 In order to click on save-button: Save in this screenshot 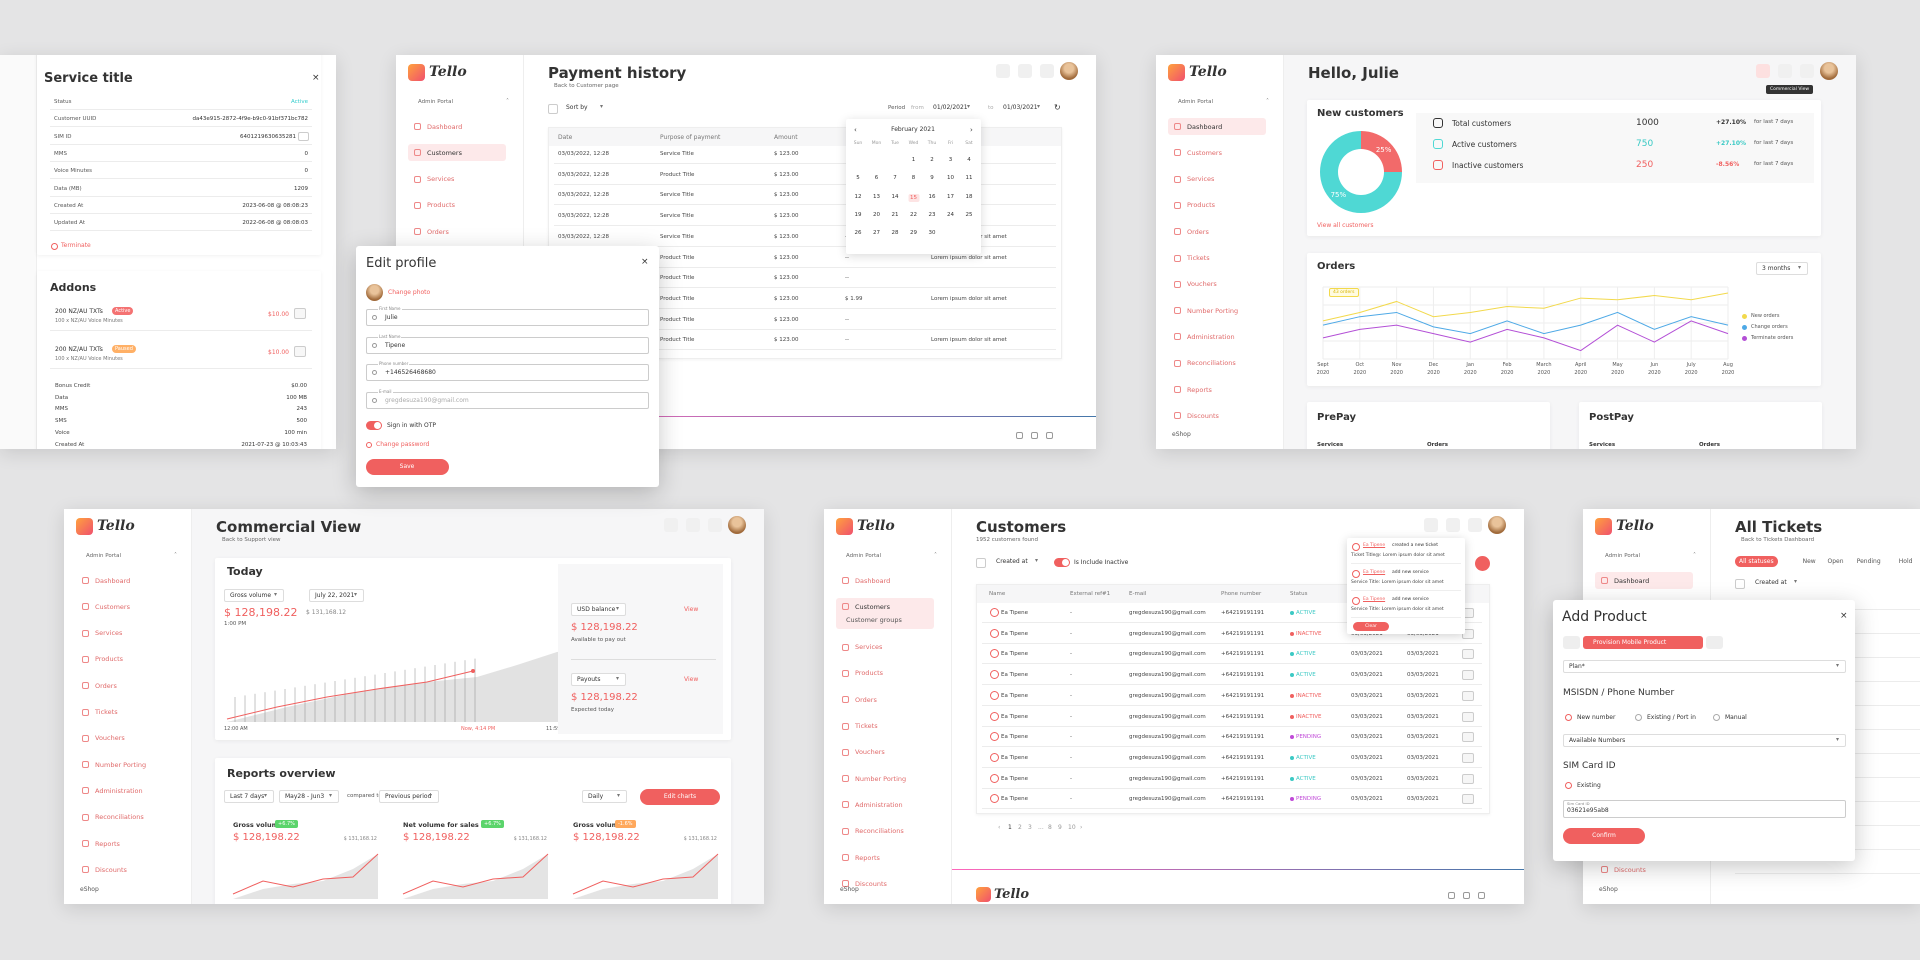, I will do `click(407, 467)`.